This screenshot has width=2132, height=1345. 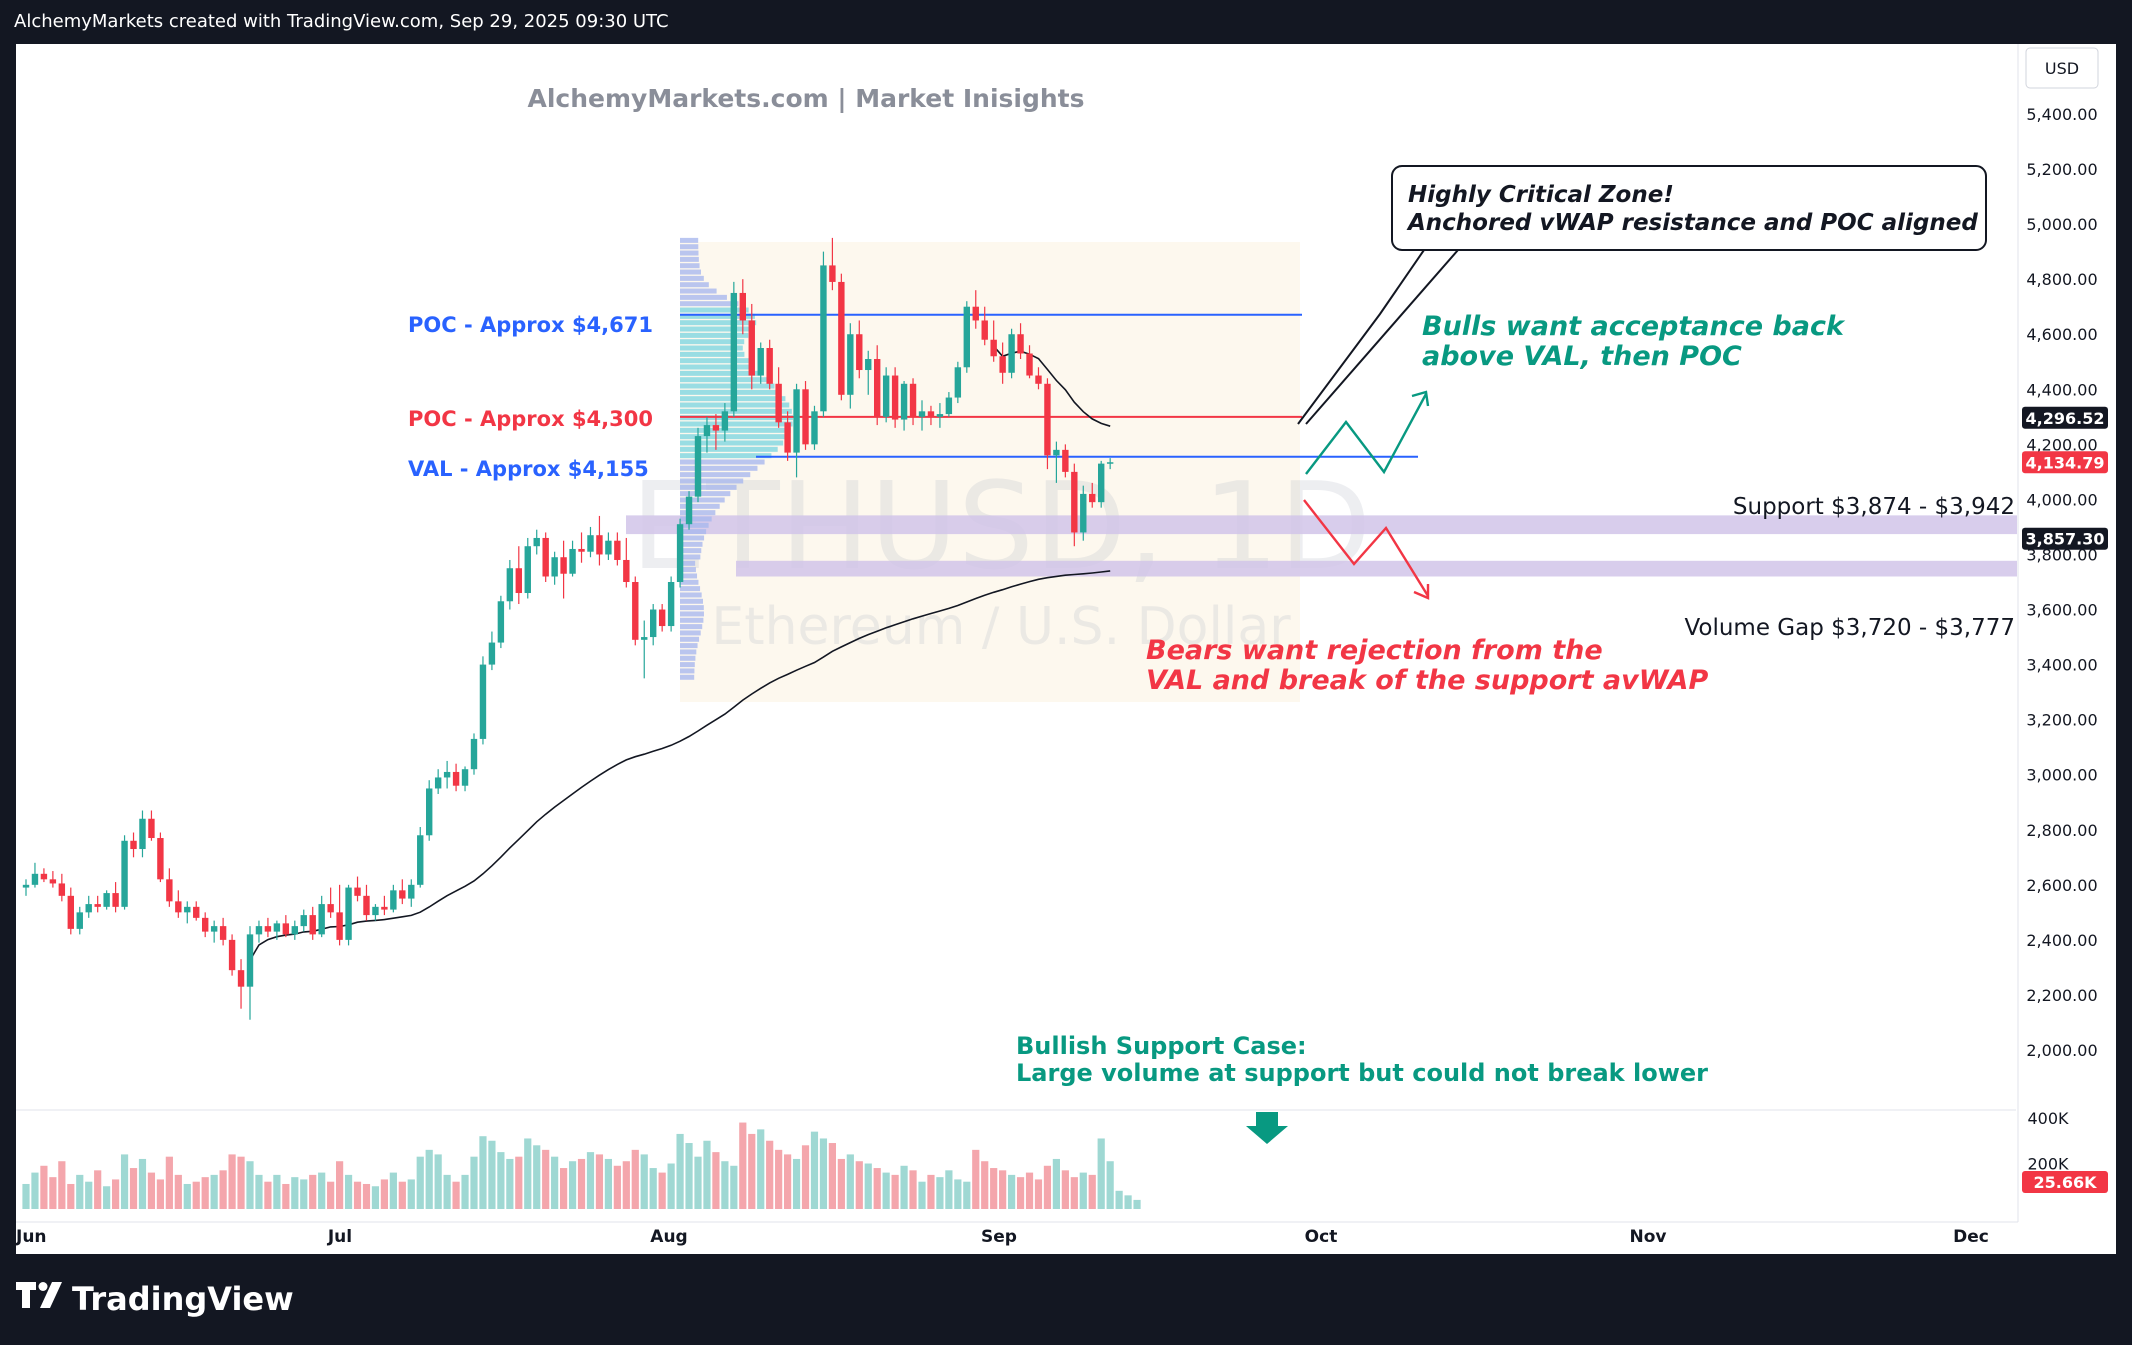 What do you see at coordinates (680, 765) in the screenshot?
I see `anchored-vwap-line` at bounding box center [680, 765].